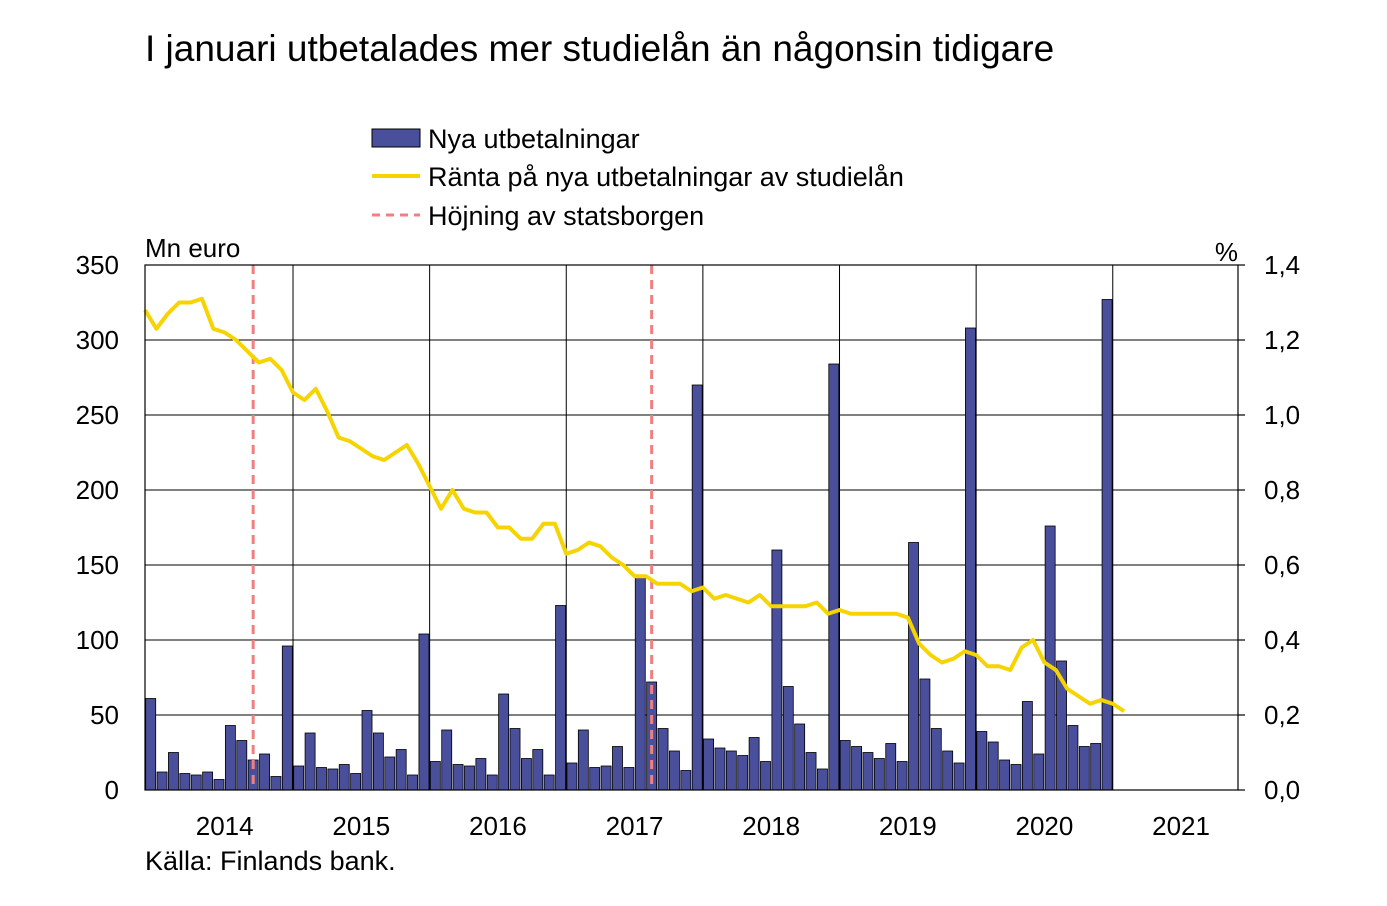 Image resolution: width=1387 pixels, height=906 pixels. What do you see at coordinates (1282, 565) in the screenshot?
I see `right-tick-label: 0,6` at bounding box center [1282, 565].